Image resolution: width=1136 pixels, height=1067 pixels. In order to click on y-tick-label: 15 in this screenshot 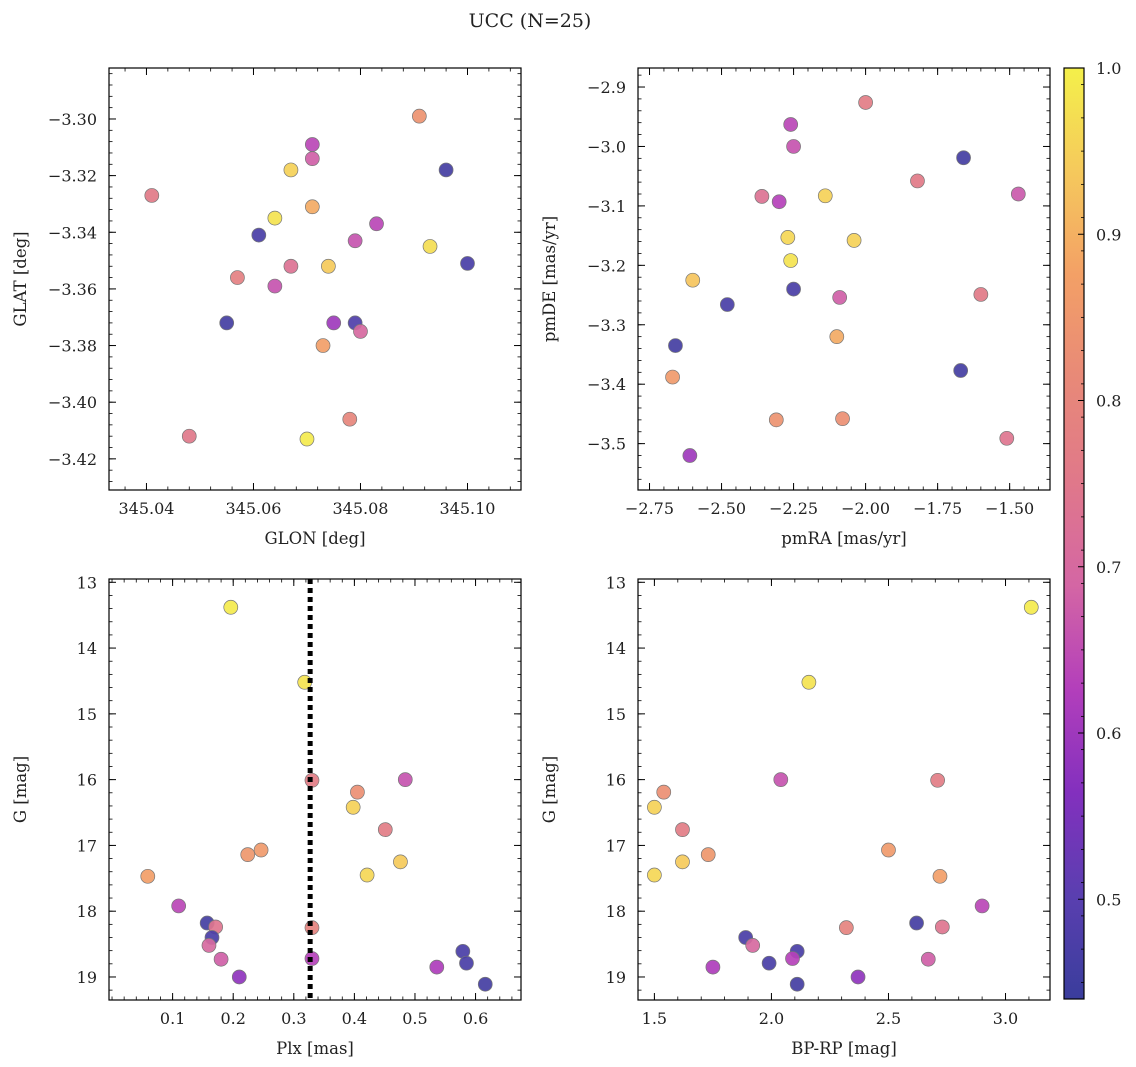, I will do `click(616, 714)`.